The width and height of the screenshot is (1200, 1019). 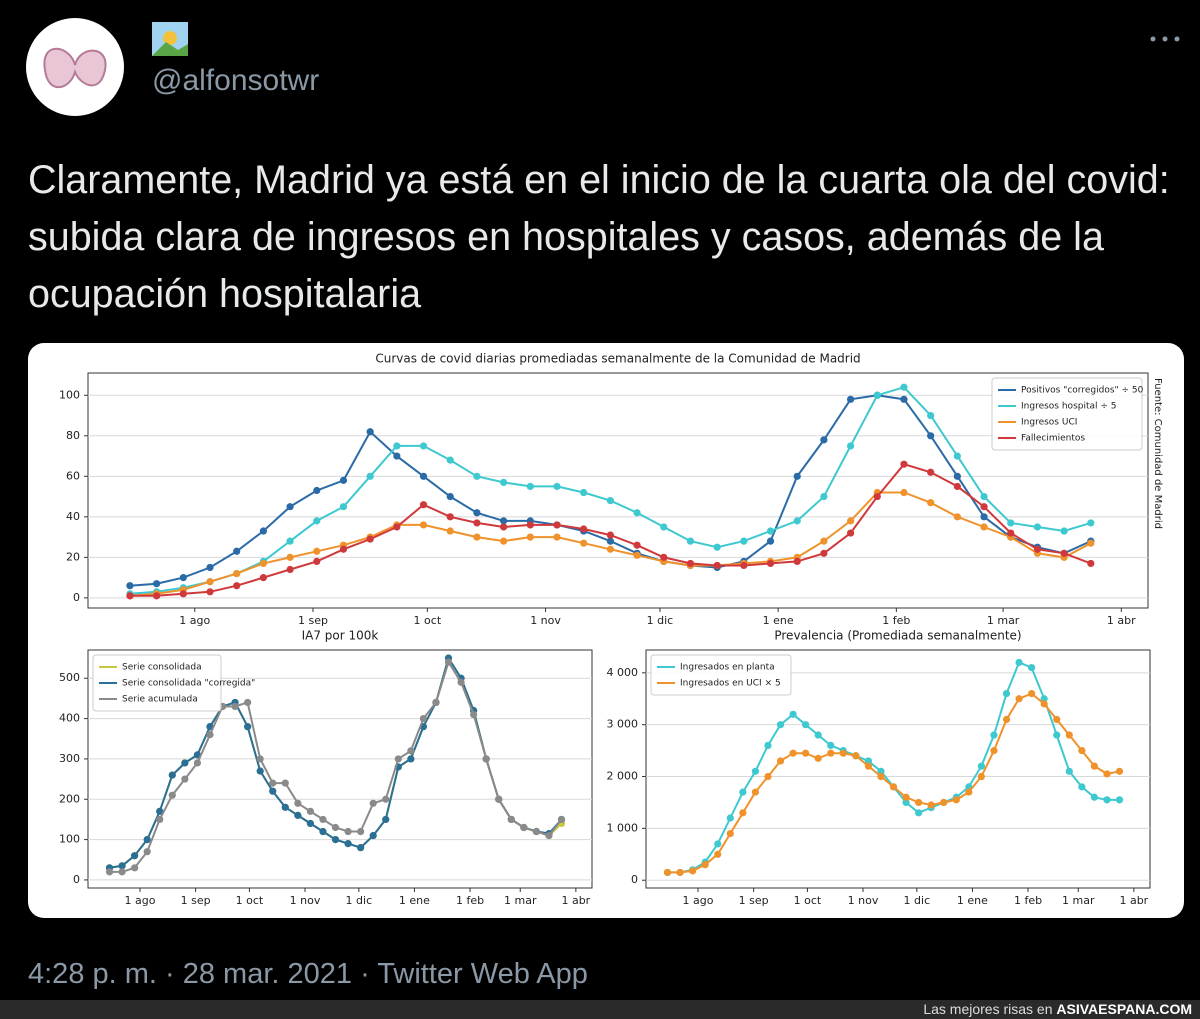 What do you see at coordinates (236, 80) in the screenshot?
I see `user-handle: @alfonsotwr` at bounding box center [236, 80].